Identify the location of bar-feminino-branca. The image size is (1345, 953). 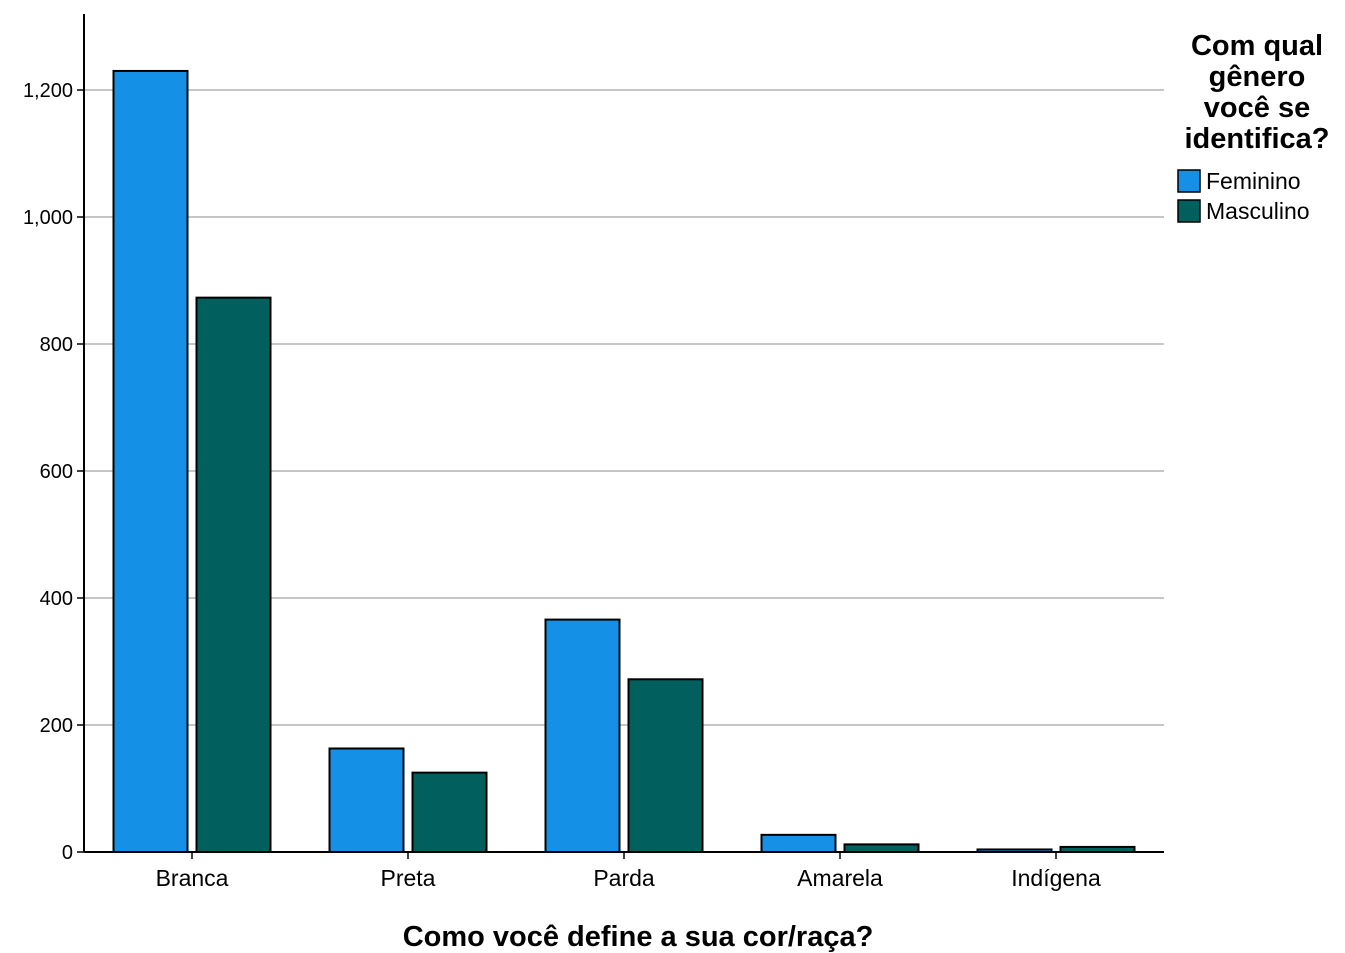
(150, 461).